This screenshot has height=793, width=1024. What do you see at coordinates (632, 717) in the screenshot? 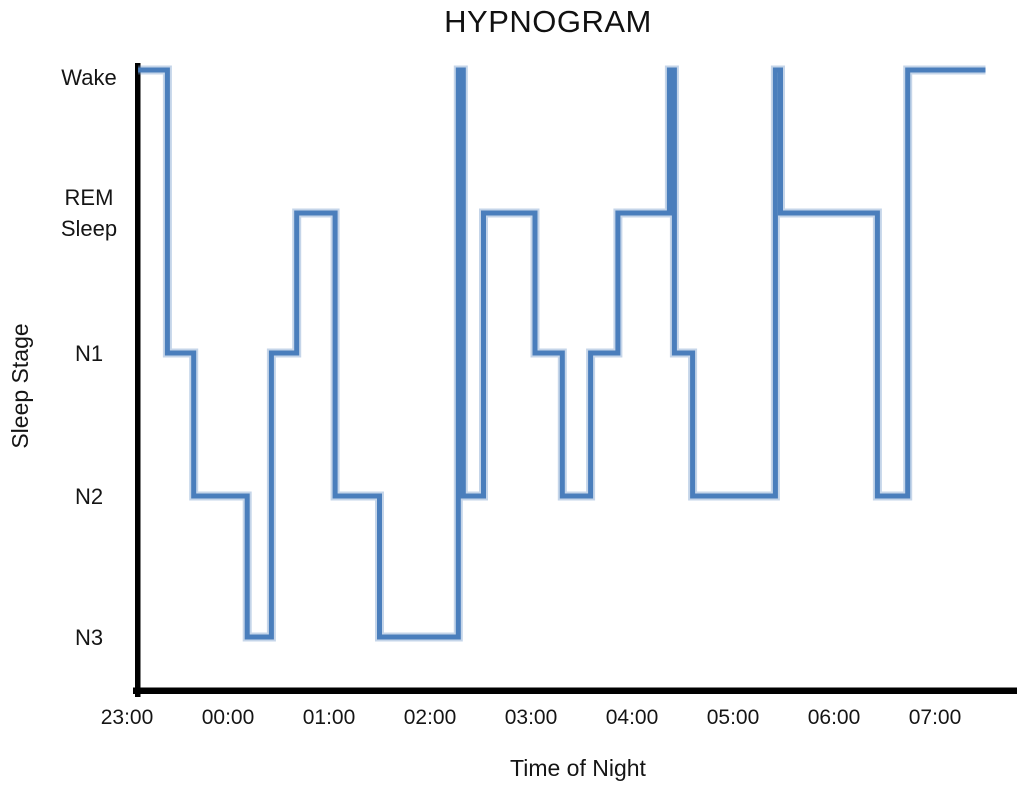
I see `x-tick-label: 04:00` at bounding box center [632, 717].